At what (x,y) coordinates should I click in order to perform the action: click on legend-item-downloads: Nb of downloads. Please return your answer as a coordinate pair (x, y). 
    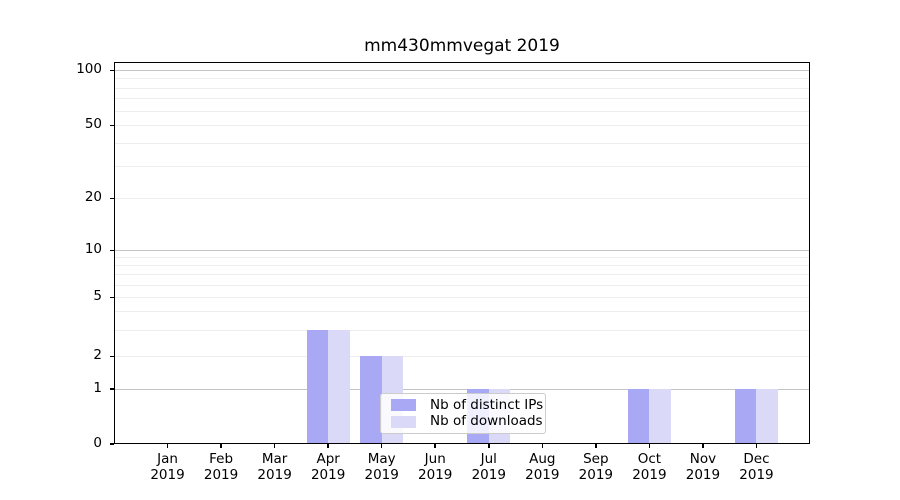
    Looking at the image, I should click on (465, 421).